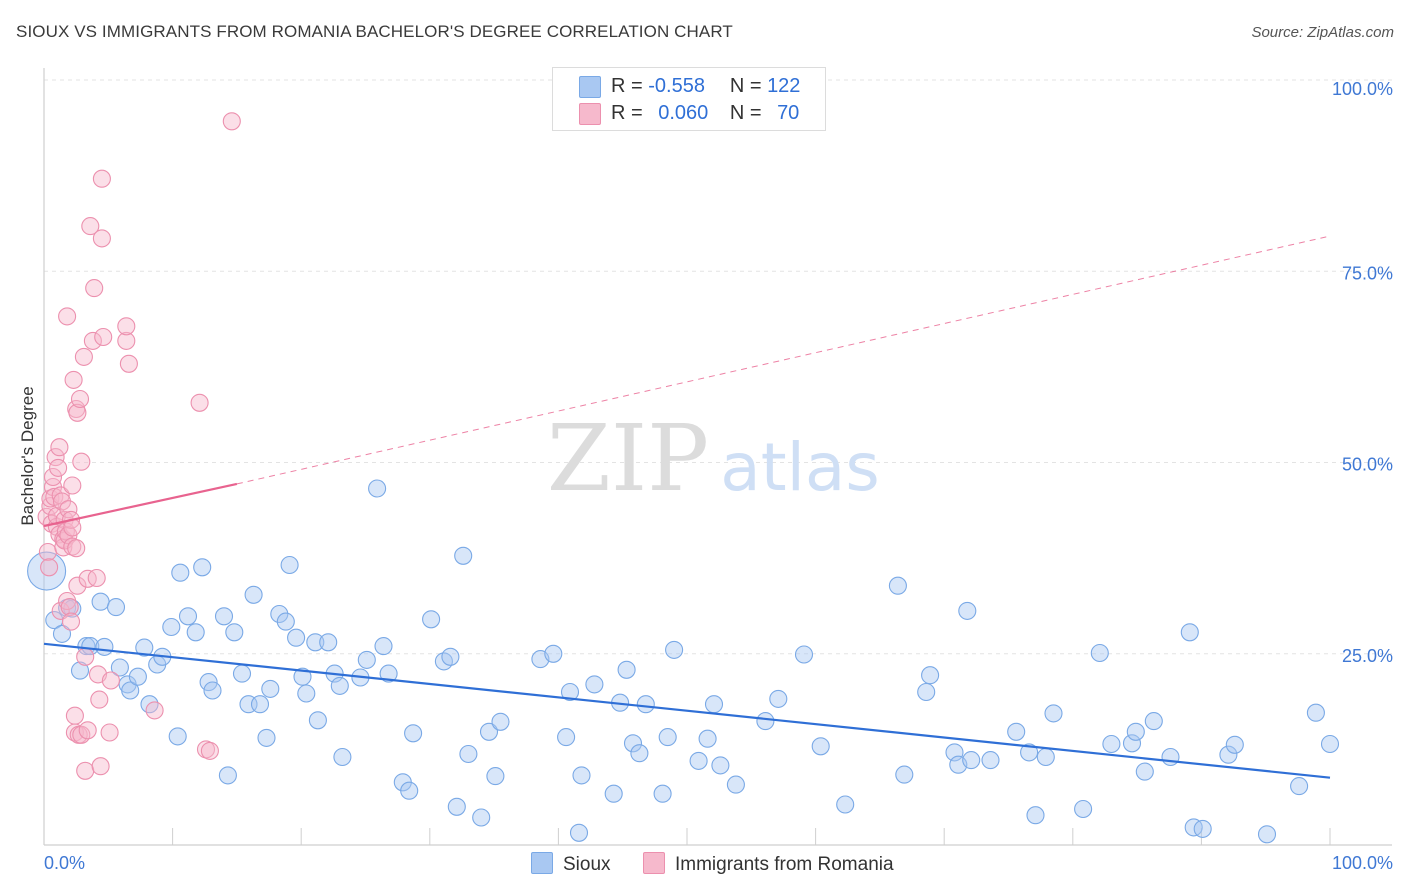 The image size is (1406, 892). What do you see at coordinates (713, 458) in the screenshot?
I see `watermark: ZIP atlas` at bounding box center [713, 458].